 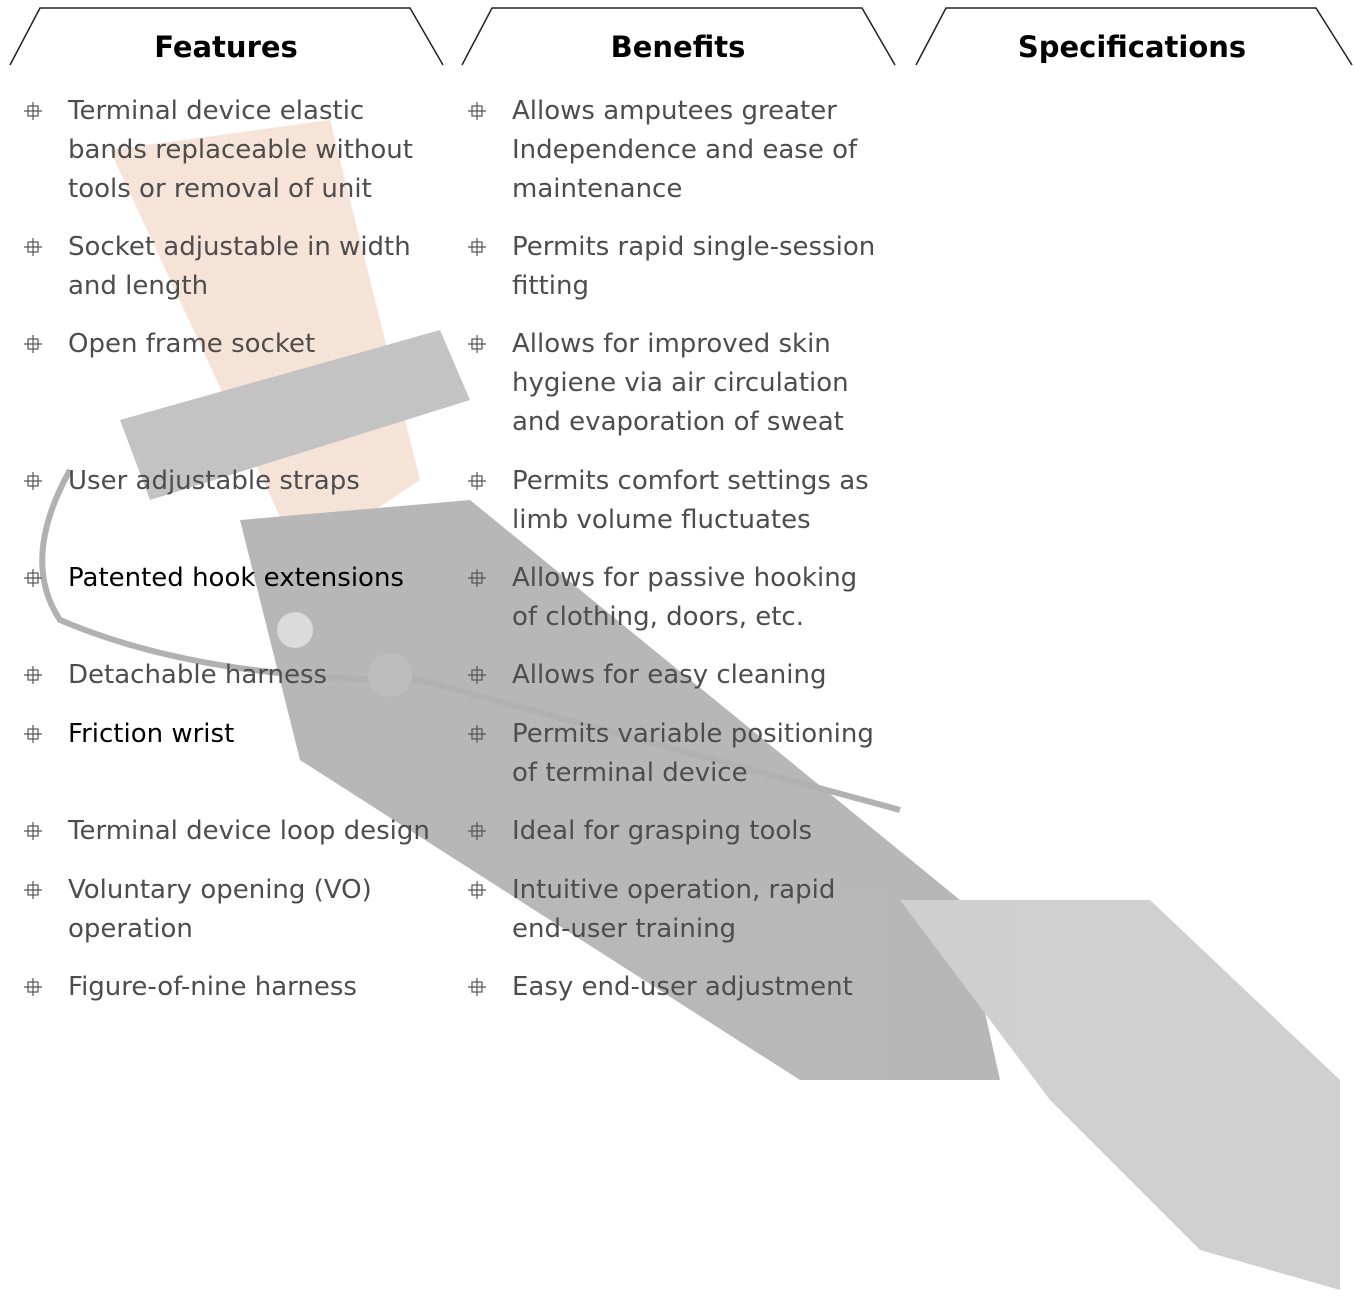 I want to click on list-item: Terminal device loop design, so click(x=249, y=831).